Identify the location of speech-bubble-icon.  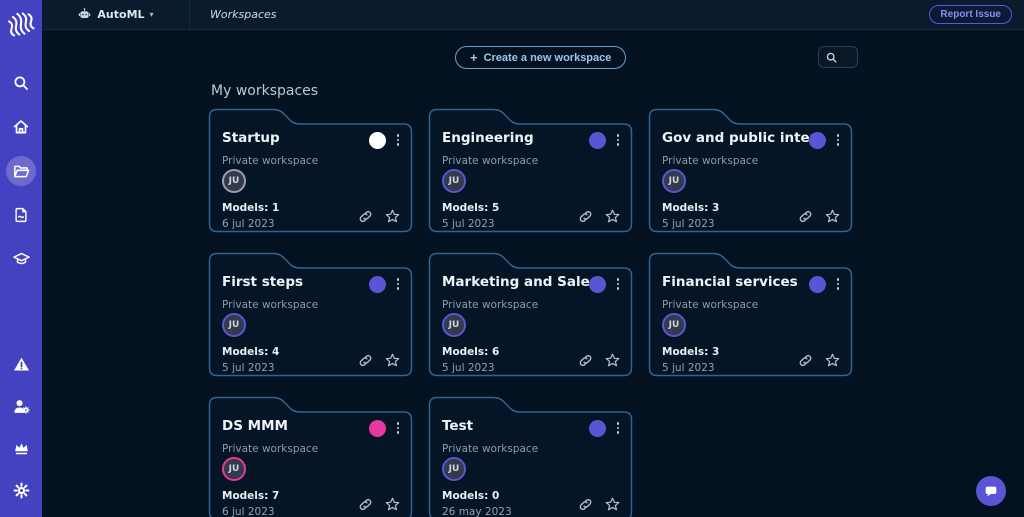
(991, 491).